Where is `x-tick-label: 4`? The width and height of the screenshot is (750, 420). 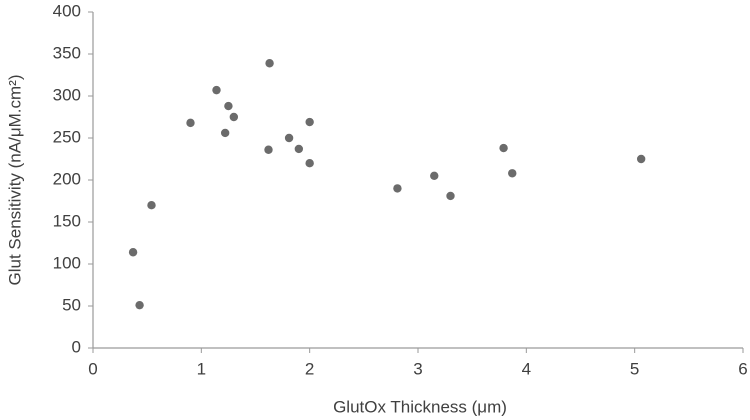
x-tick-label: 4 is located at coordinates (526, 368).